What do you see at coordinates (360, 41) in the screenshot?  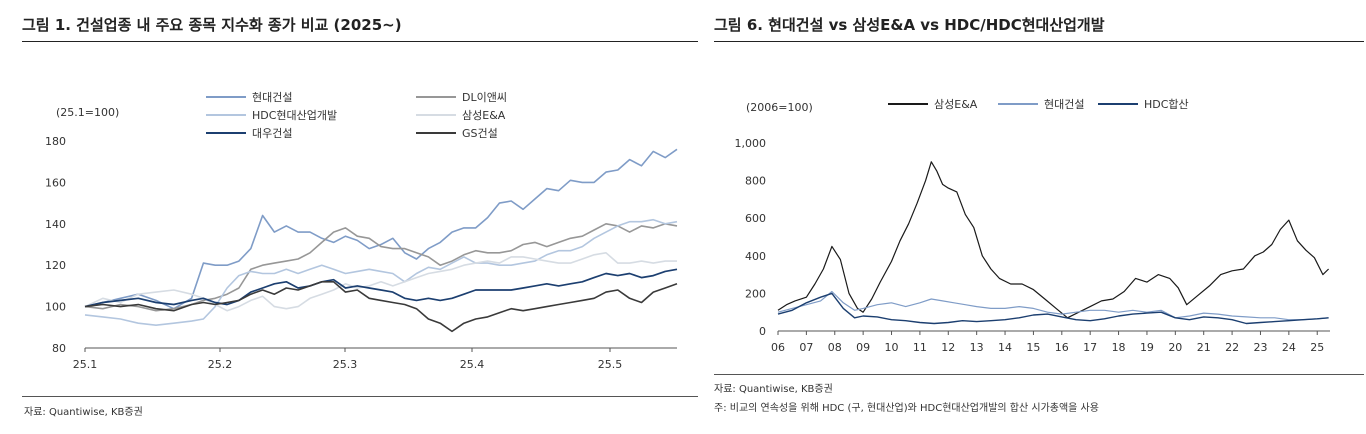 I see `left-title-rule` at bounding box center [360, 41].